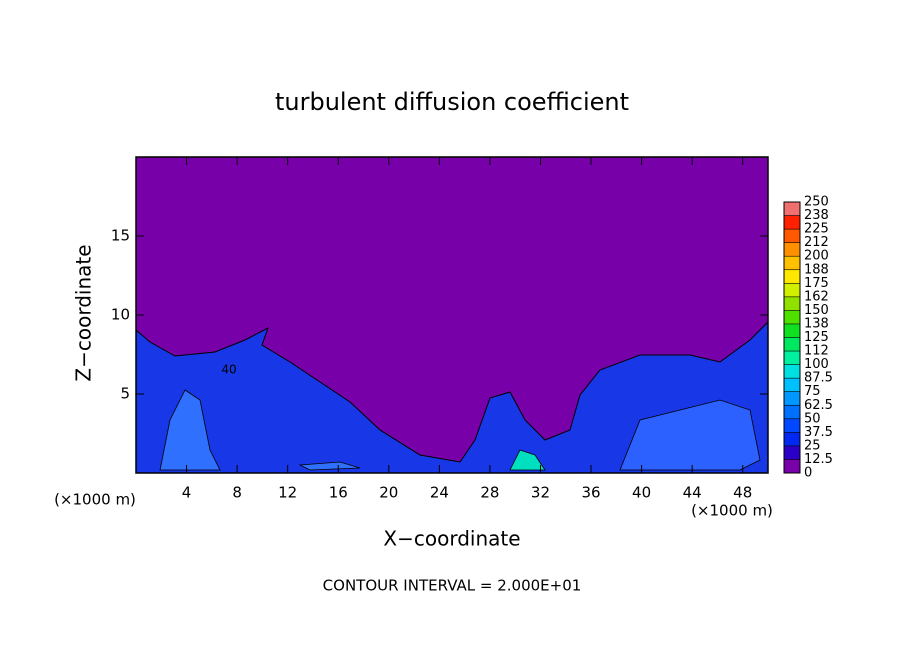 This screenshot has width=904, height=658. Describe the element at coordinates (818, 432) in the screenshot. I see `colorbar-label: 37.5` at that location.